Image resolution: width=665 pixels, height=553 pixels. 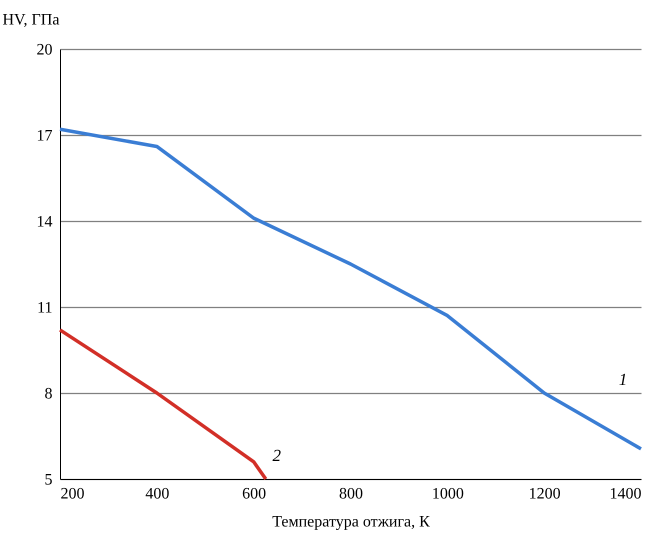 I want to click on x-tick-label: 1000, so click(x=448, y=494).